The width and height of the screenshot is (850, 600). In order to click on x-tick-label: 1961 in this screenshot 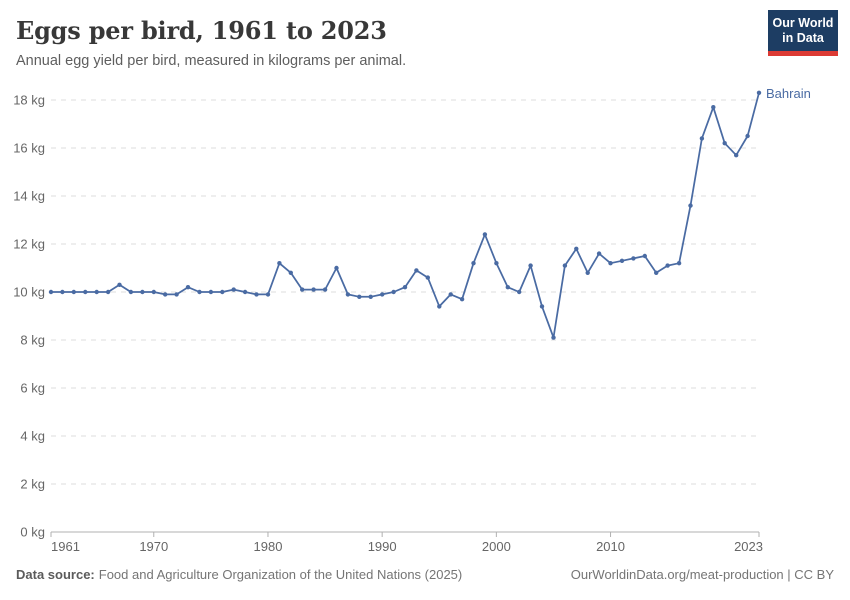, I will do `click(65, 546)`.